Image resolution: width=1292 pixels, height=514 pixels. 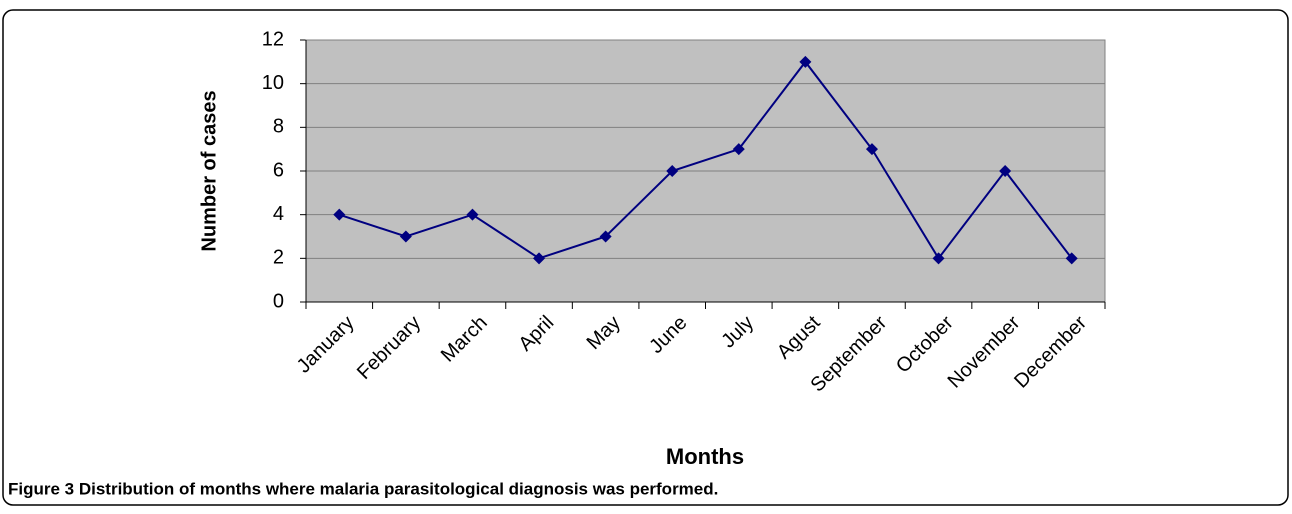 I want to click on y-axis-label: Number of cases, so click(x=209, y=170).